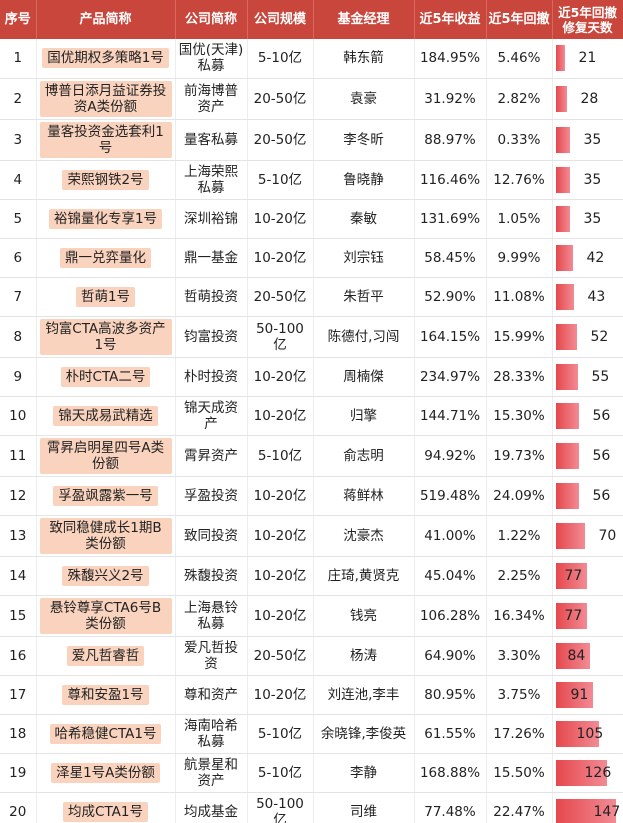 The width and height of the screenshot is (623, 823). What do you see at coordinates (105, 179) in the screenshot?
I see `product-name: 荣熙钢铁2号` at bounding box center [105, 179].